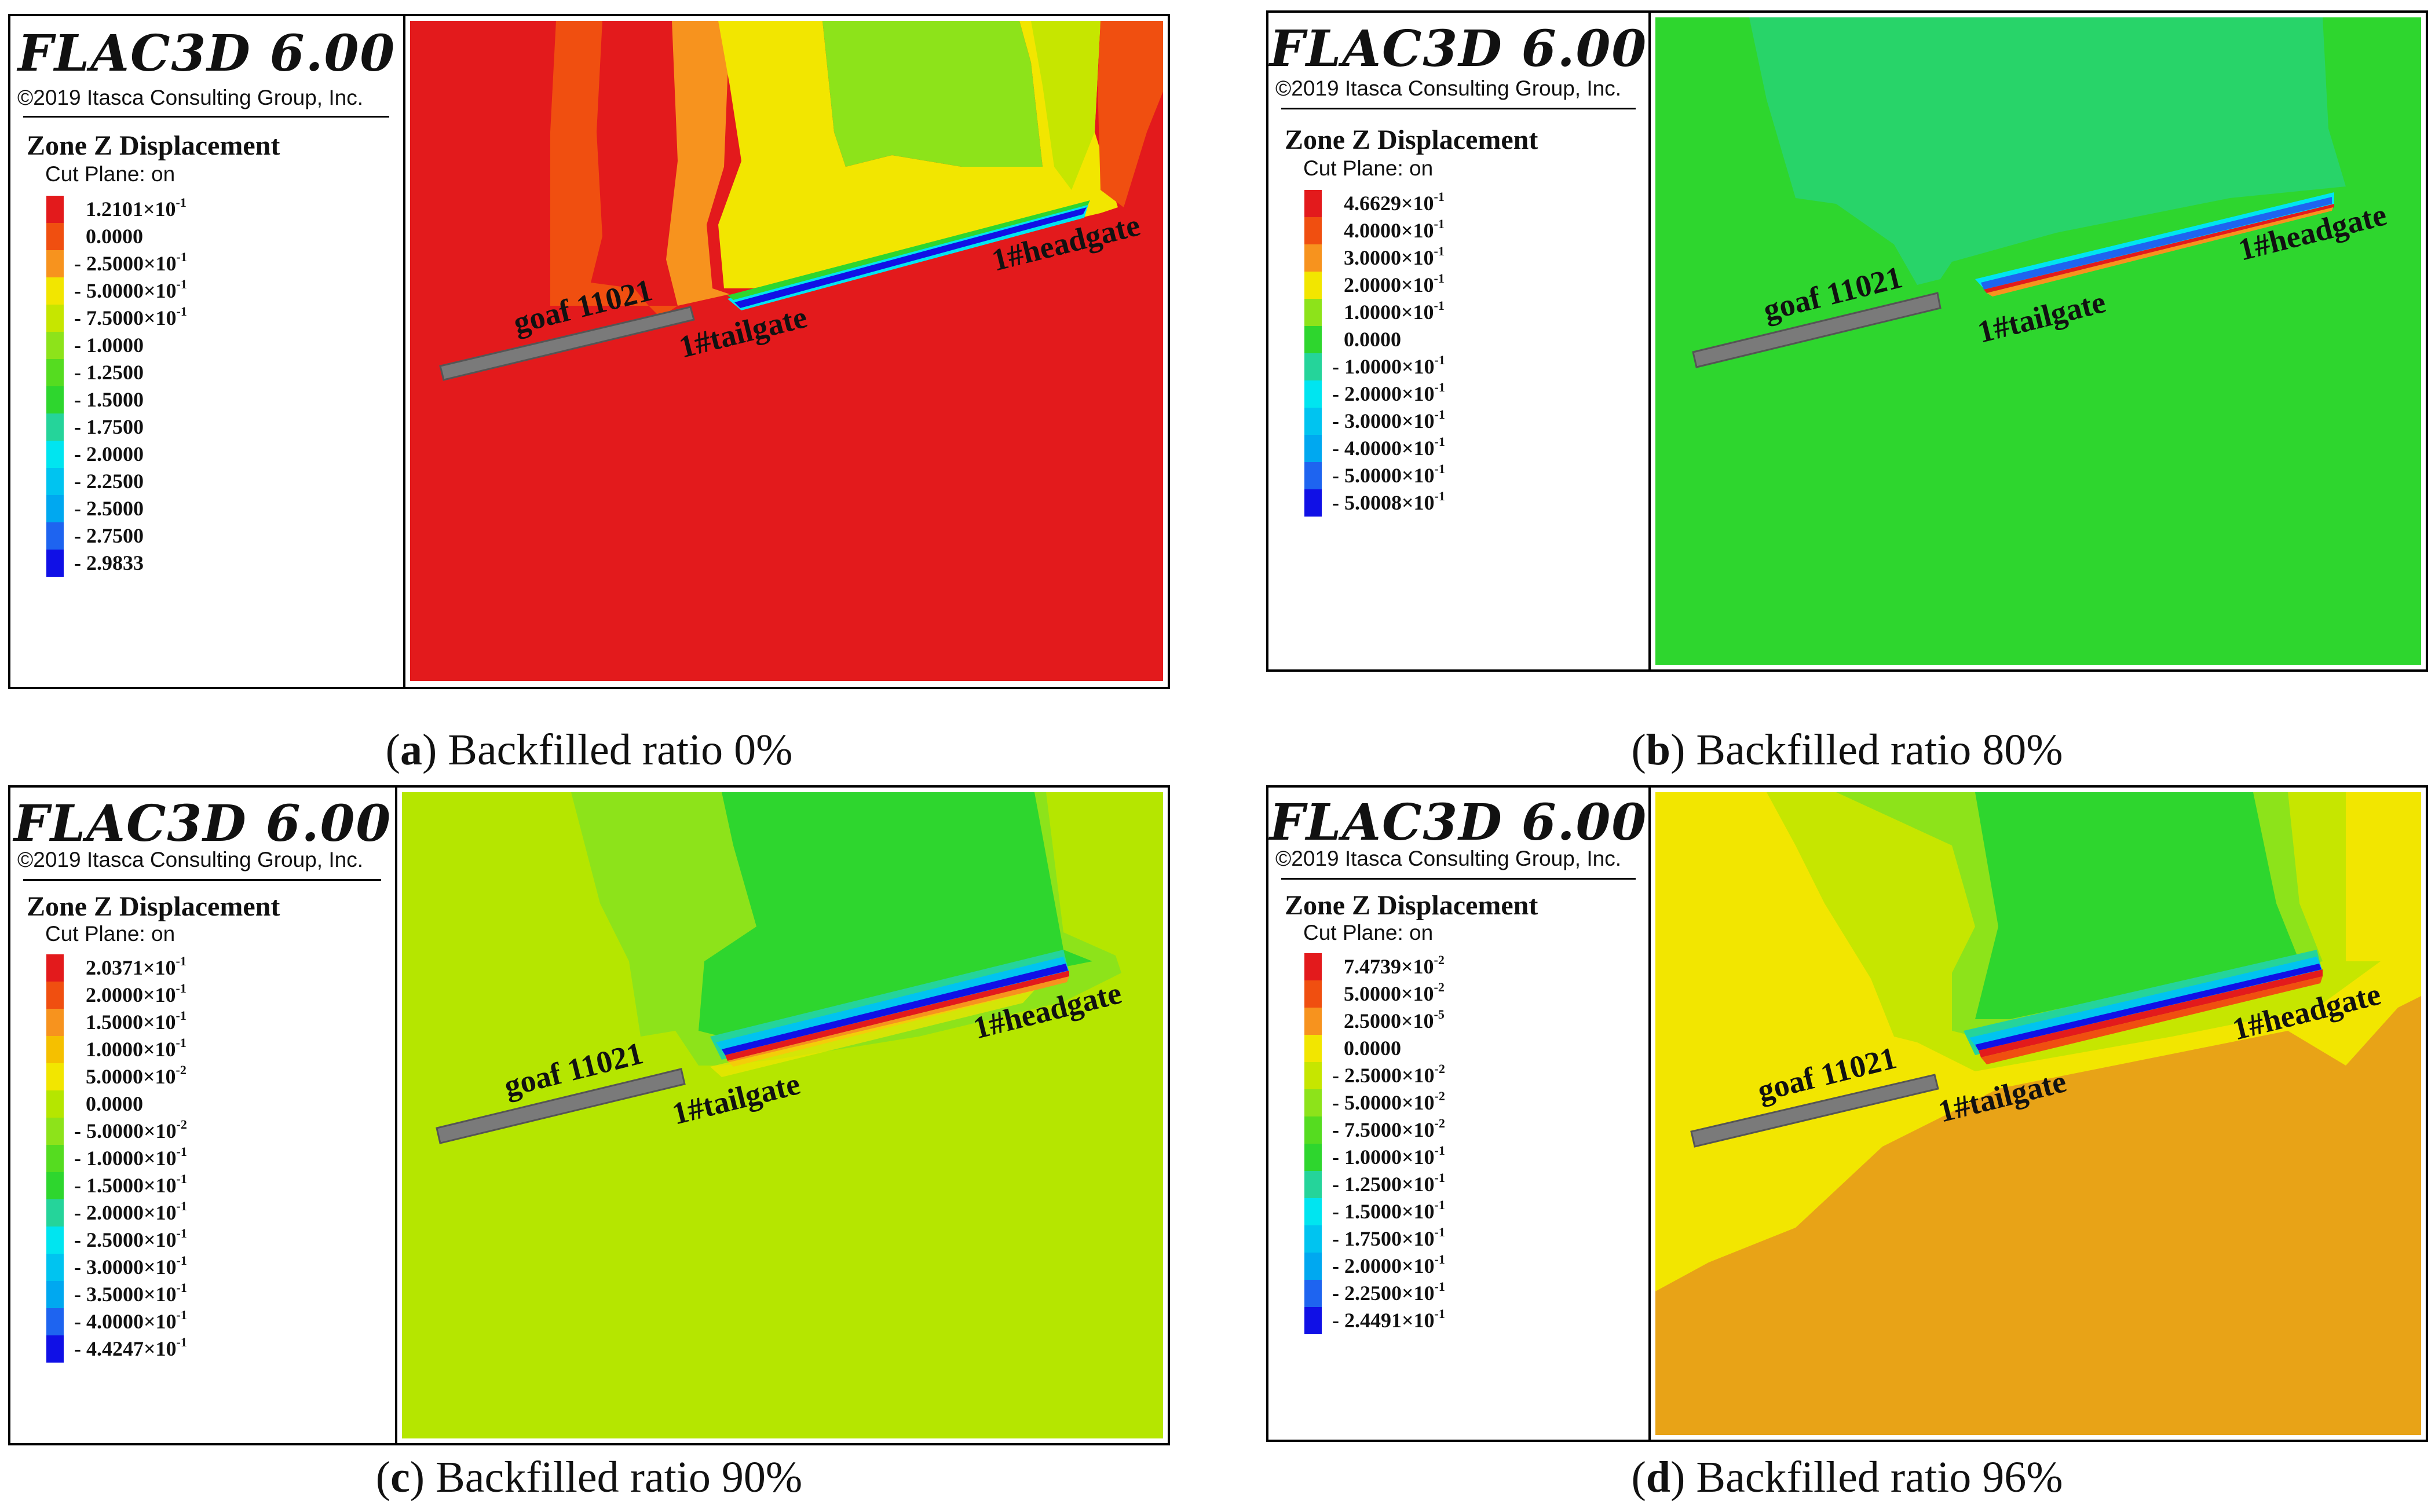 This screenshot has height=1512, width=2435. What do you see at coordinates (1388, 1129) in the screenshot?
I see `legend-value: - 7.5000×10-2` at bounding box center [1388, 1129].